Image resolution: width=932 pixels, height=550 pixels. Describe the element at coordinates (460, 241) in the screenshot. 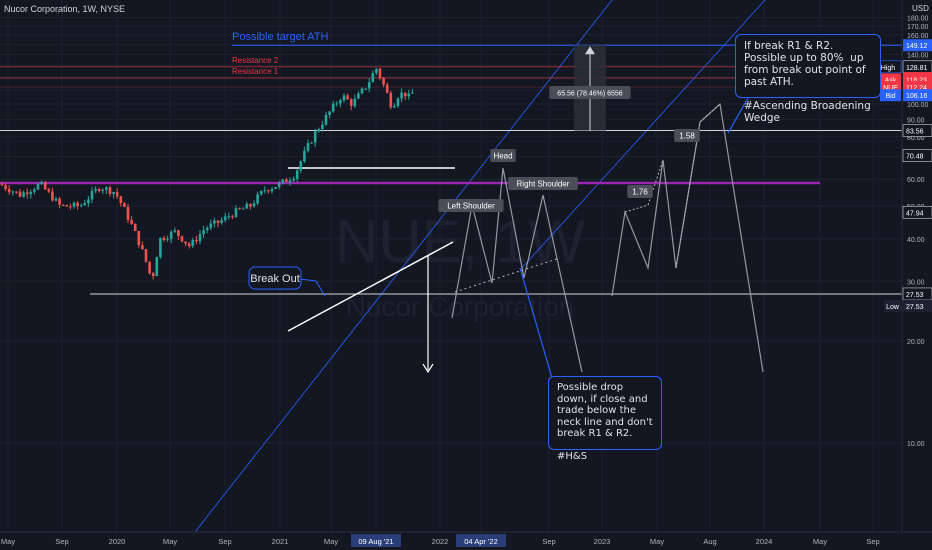

I see `watermark-ticker: NUE, 1W` at that location.